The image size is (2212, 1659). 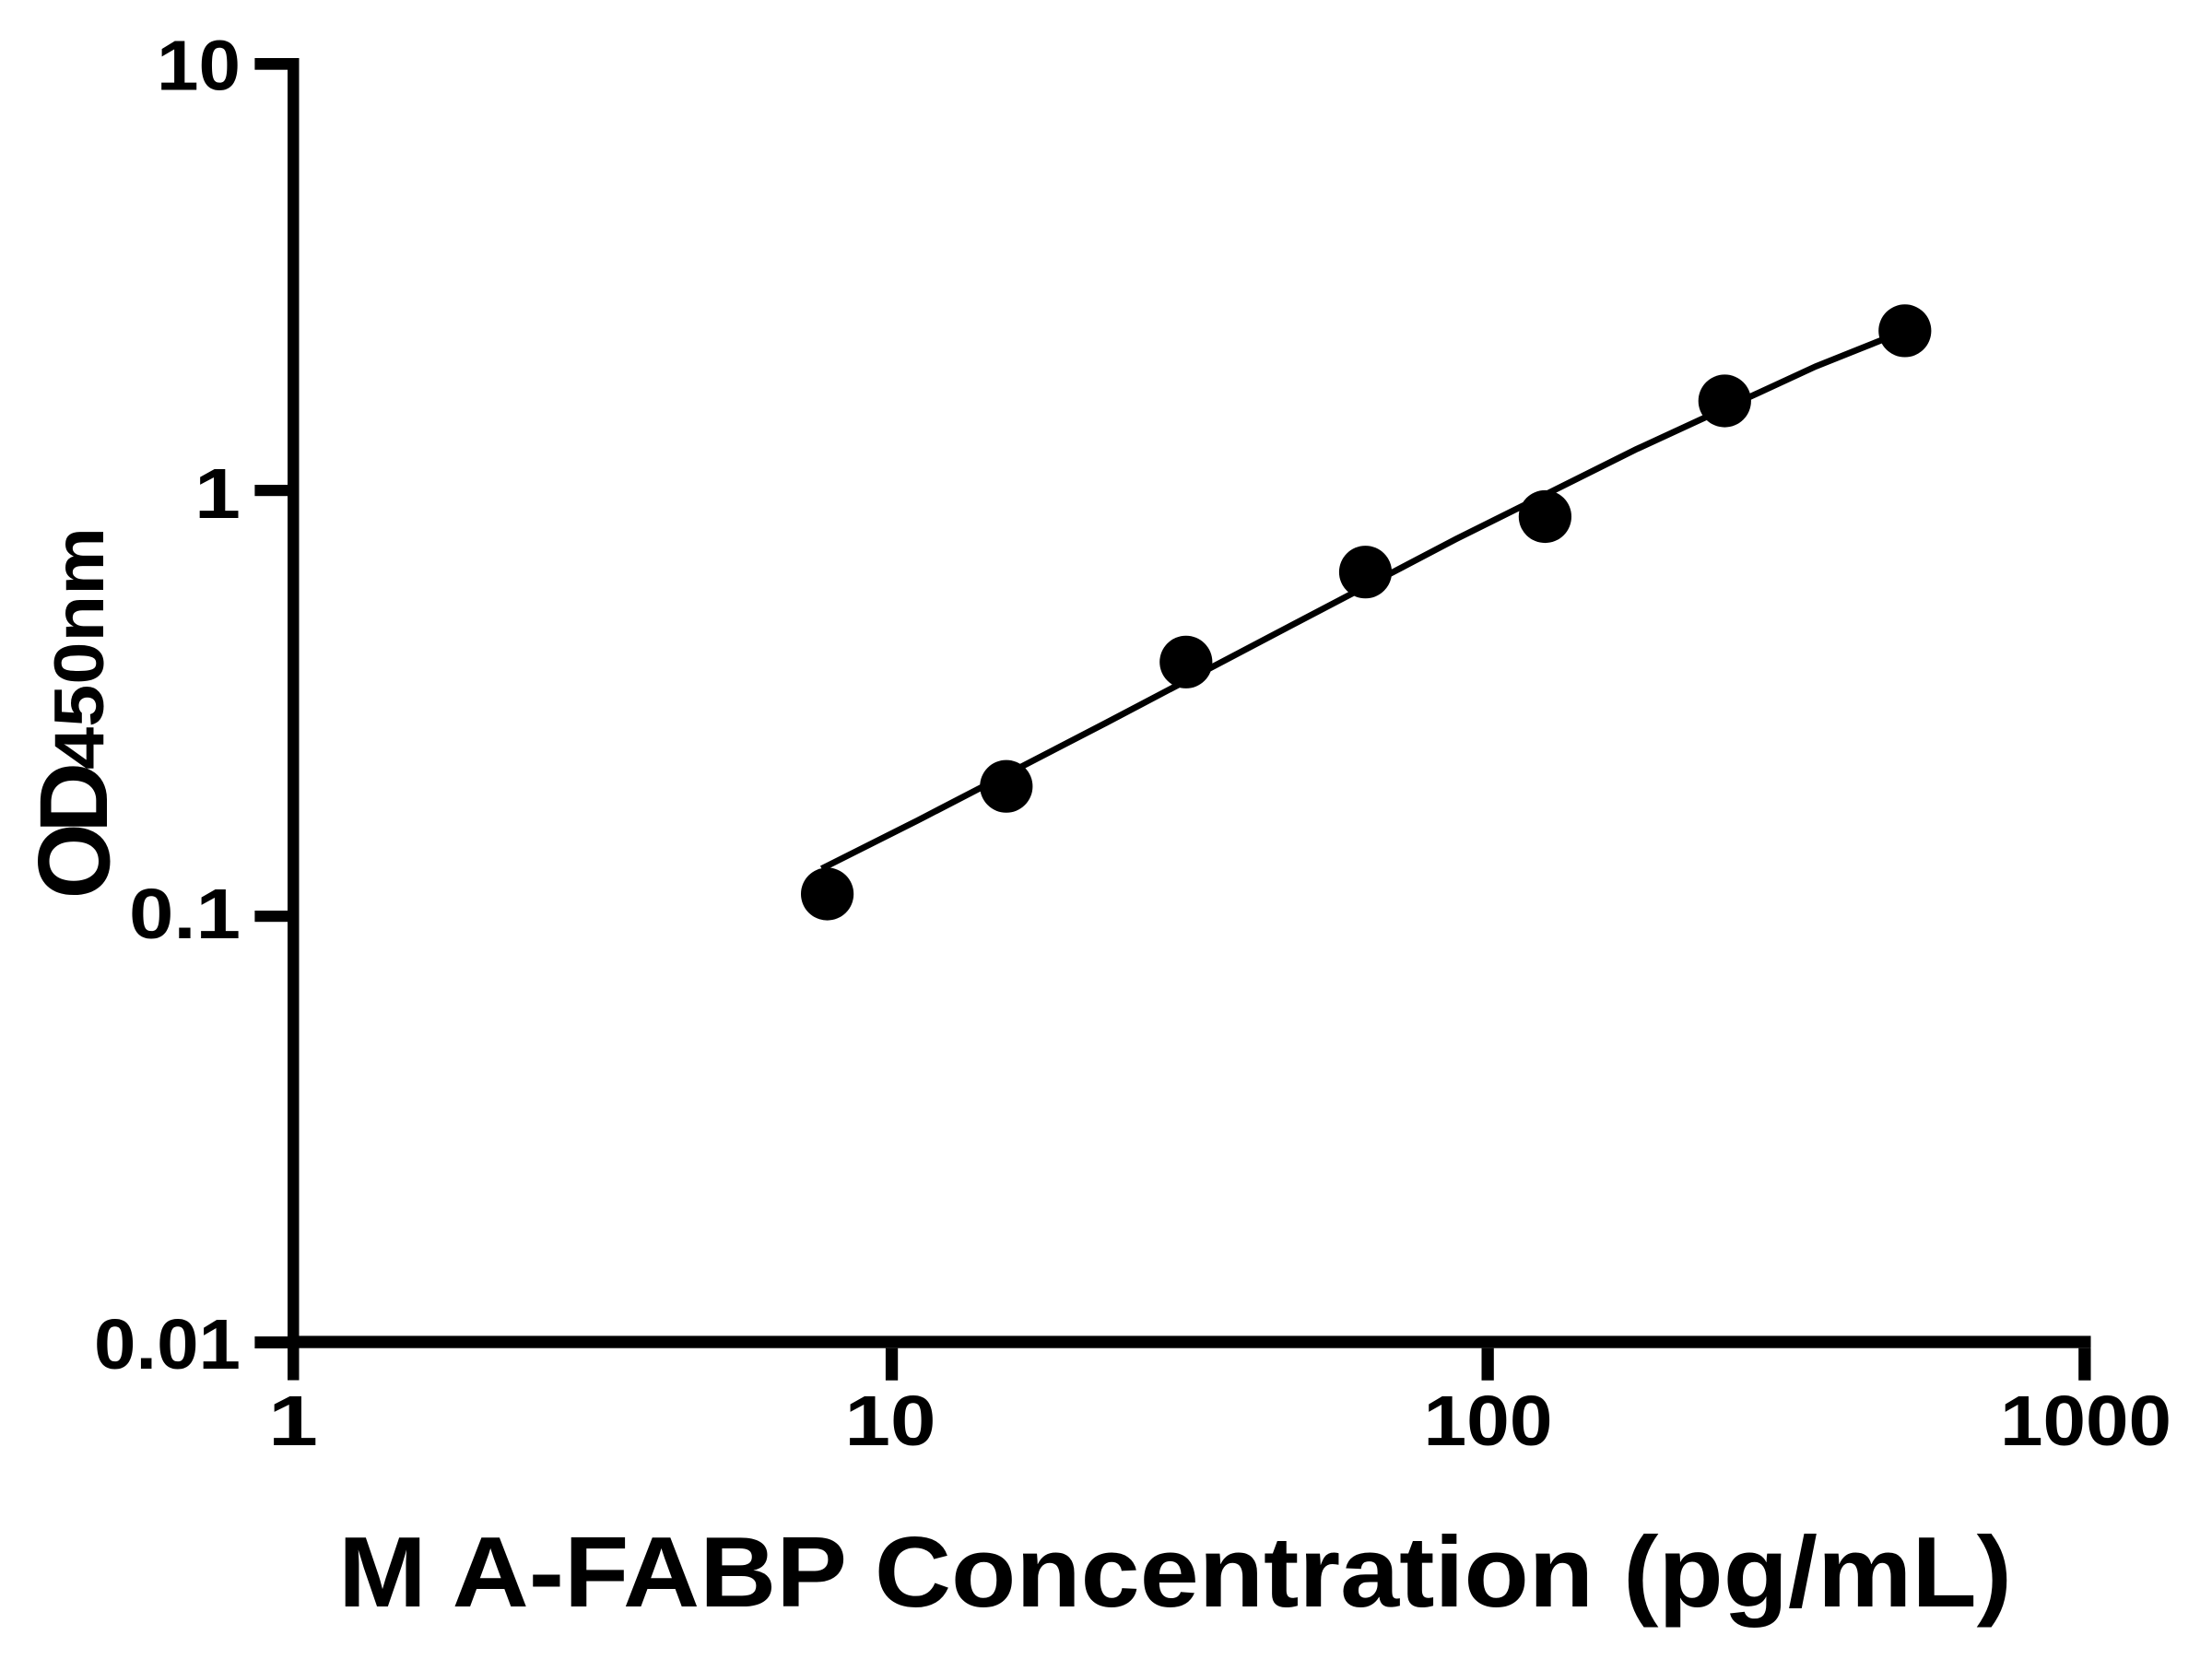 What do you see at coordinates (185, 914) in the screenshot?
I see `svg-text: 0.1` at bounding box center [185, 914].